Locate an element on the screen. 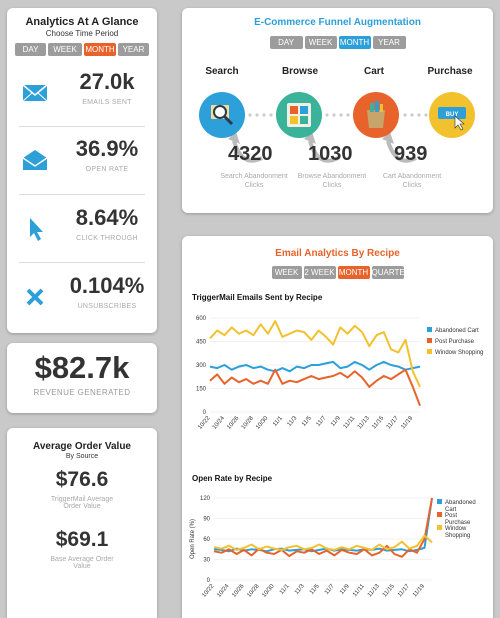  revenue-card: $82.7k REVENUE GENERATED is located at coordinates (82, 378).